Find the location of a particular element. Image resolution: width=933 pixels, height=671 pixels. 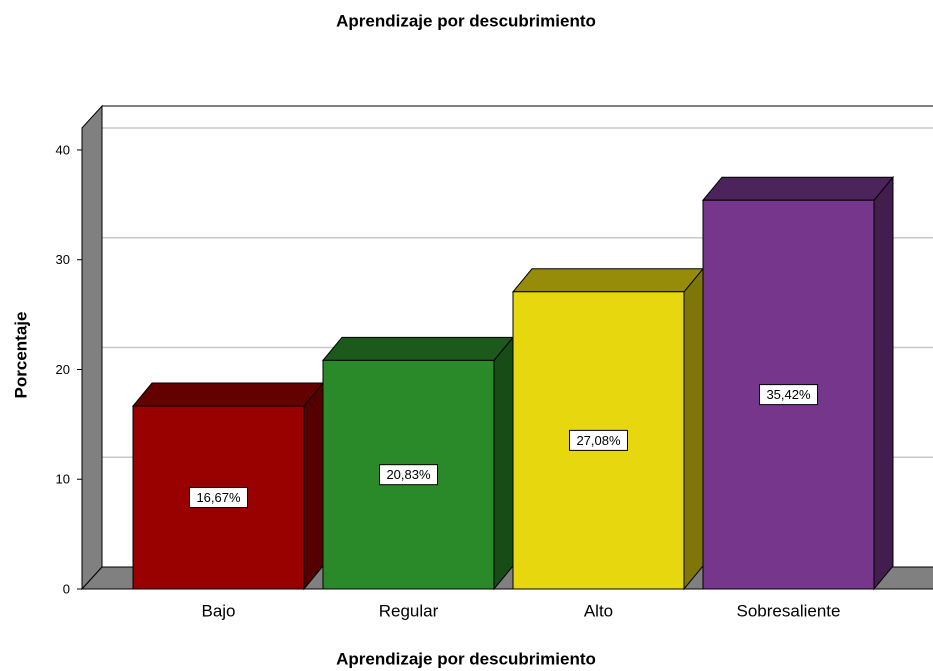

y-axis-label: Porcentaje is located at coordinates (20, 355).